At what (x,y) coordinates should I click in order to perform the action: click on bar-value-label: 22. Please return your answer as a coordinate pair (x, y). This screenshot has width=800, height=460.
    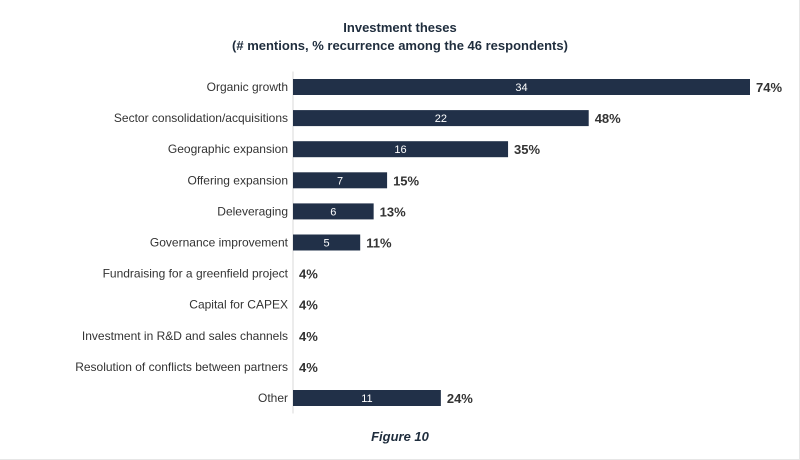
    Looking at the image, I should click on (441, 119).